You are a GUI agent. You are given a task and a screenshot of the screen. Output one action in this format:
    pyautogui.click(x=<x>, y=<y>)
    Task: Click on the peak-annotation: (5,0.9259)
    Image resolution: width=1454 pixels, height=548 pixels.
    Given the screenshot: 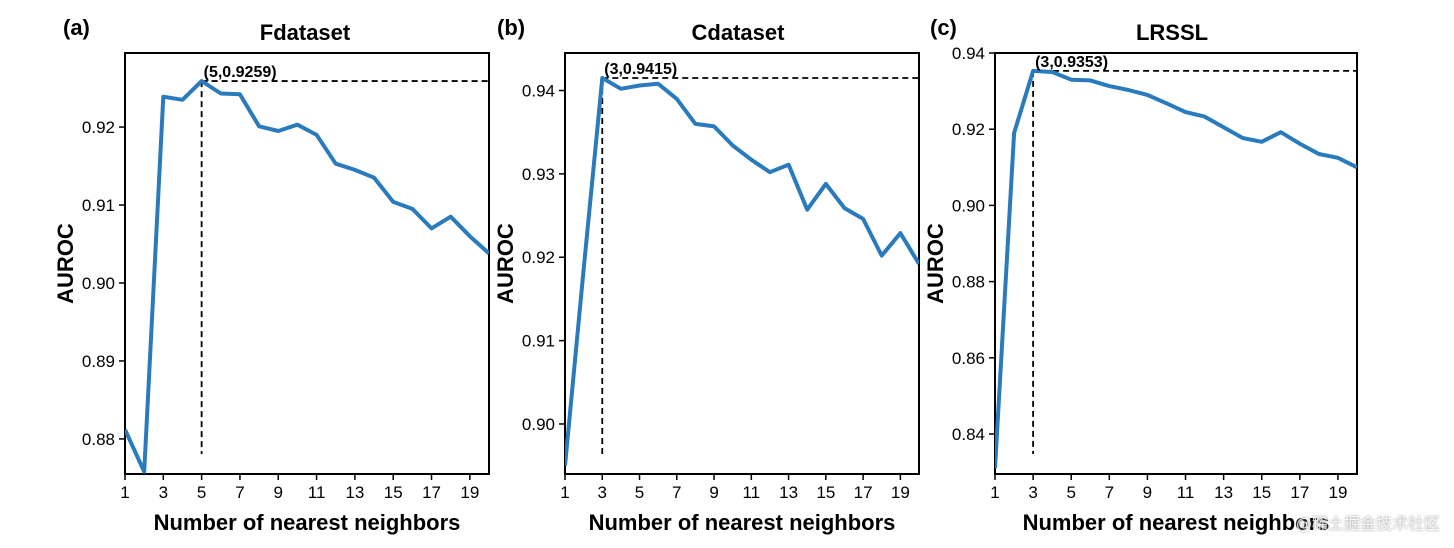 What is the action you would take?
    pyautogui.click(x=240, y=72)
    